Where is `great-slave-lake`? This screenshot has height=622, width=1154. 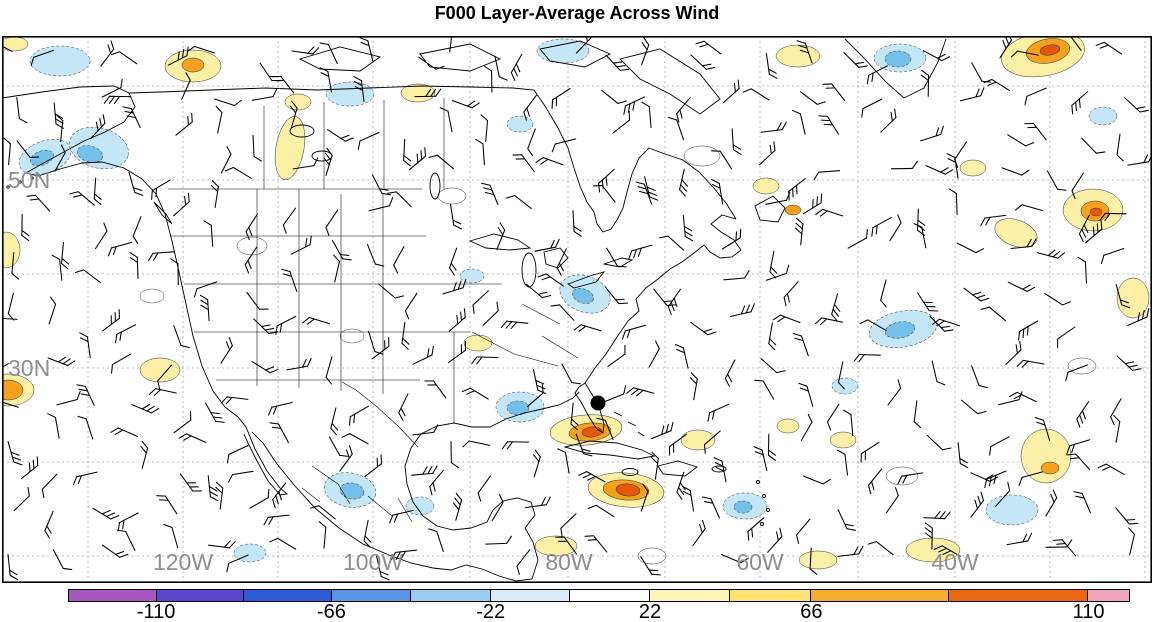
great-slave-lake is located at coordinates (322, 156).